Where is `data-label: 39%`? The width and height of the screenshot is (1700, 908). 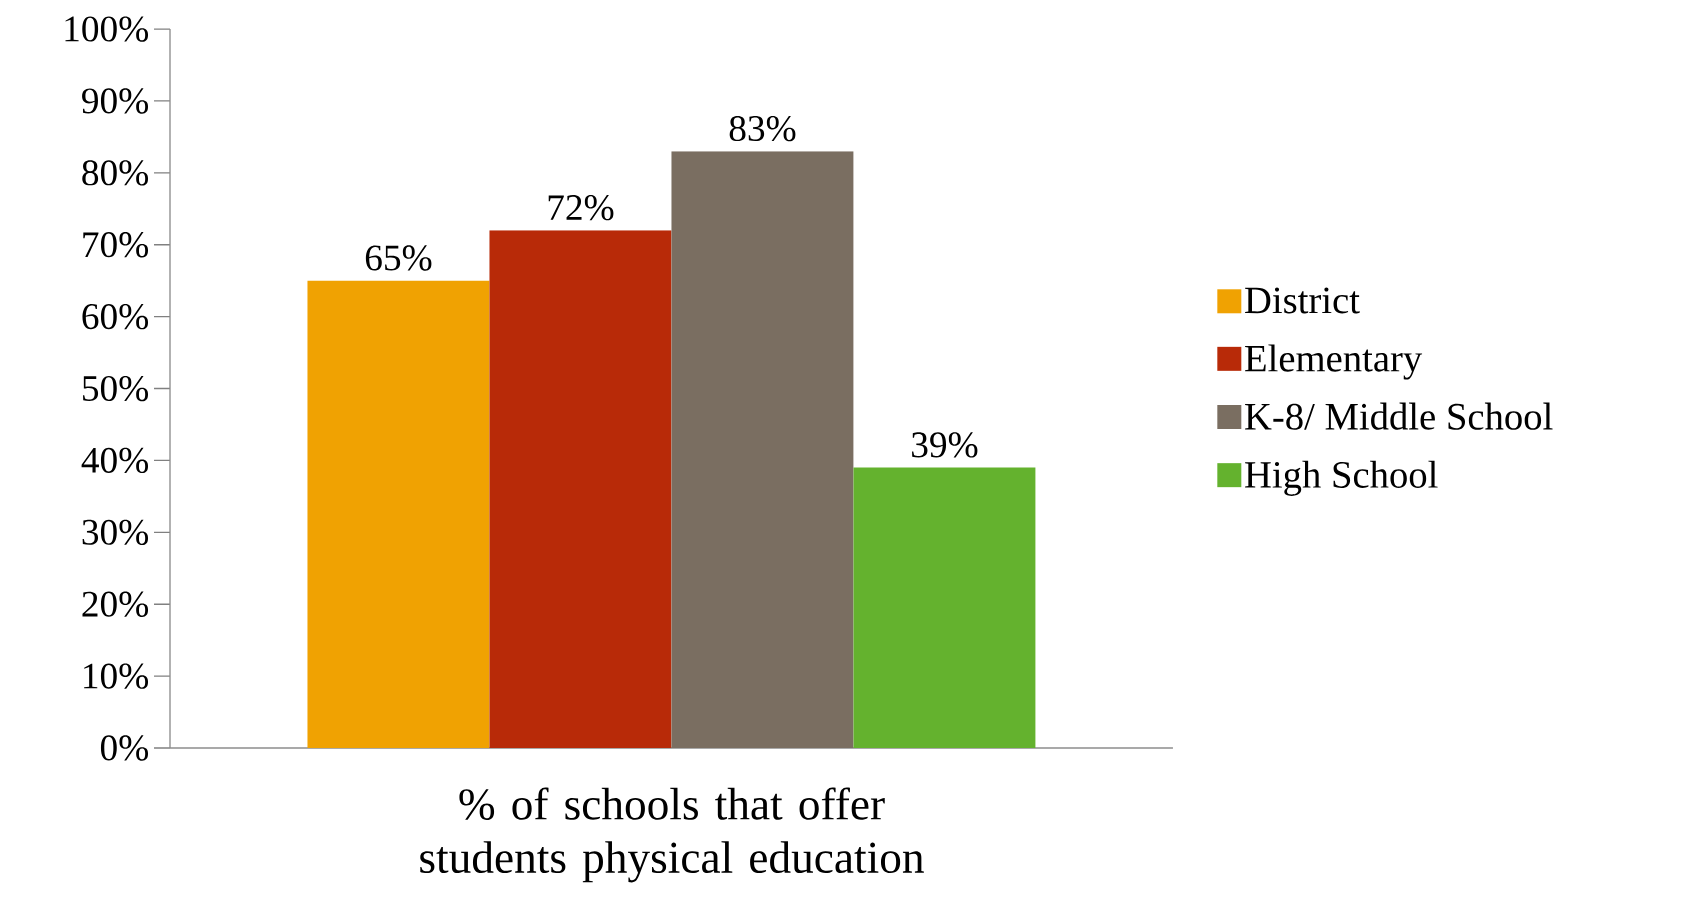 data-label: 39% is located at coordinates (945, 445).